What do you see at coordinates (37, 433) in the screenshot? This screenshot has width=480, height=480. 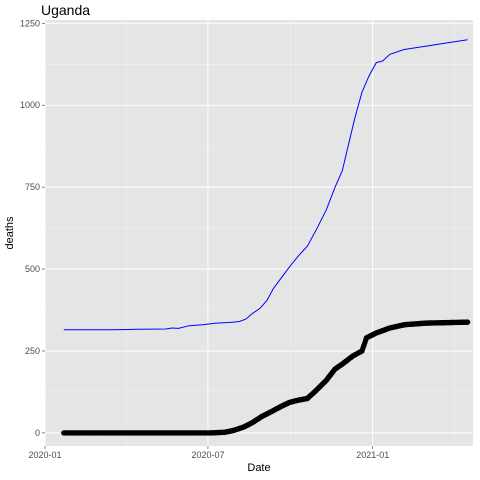 I see `y-tick-label: 0` at bounding box center [37, 433].